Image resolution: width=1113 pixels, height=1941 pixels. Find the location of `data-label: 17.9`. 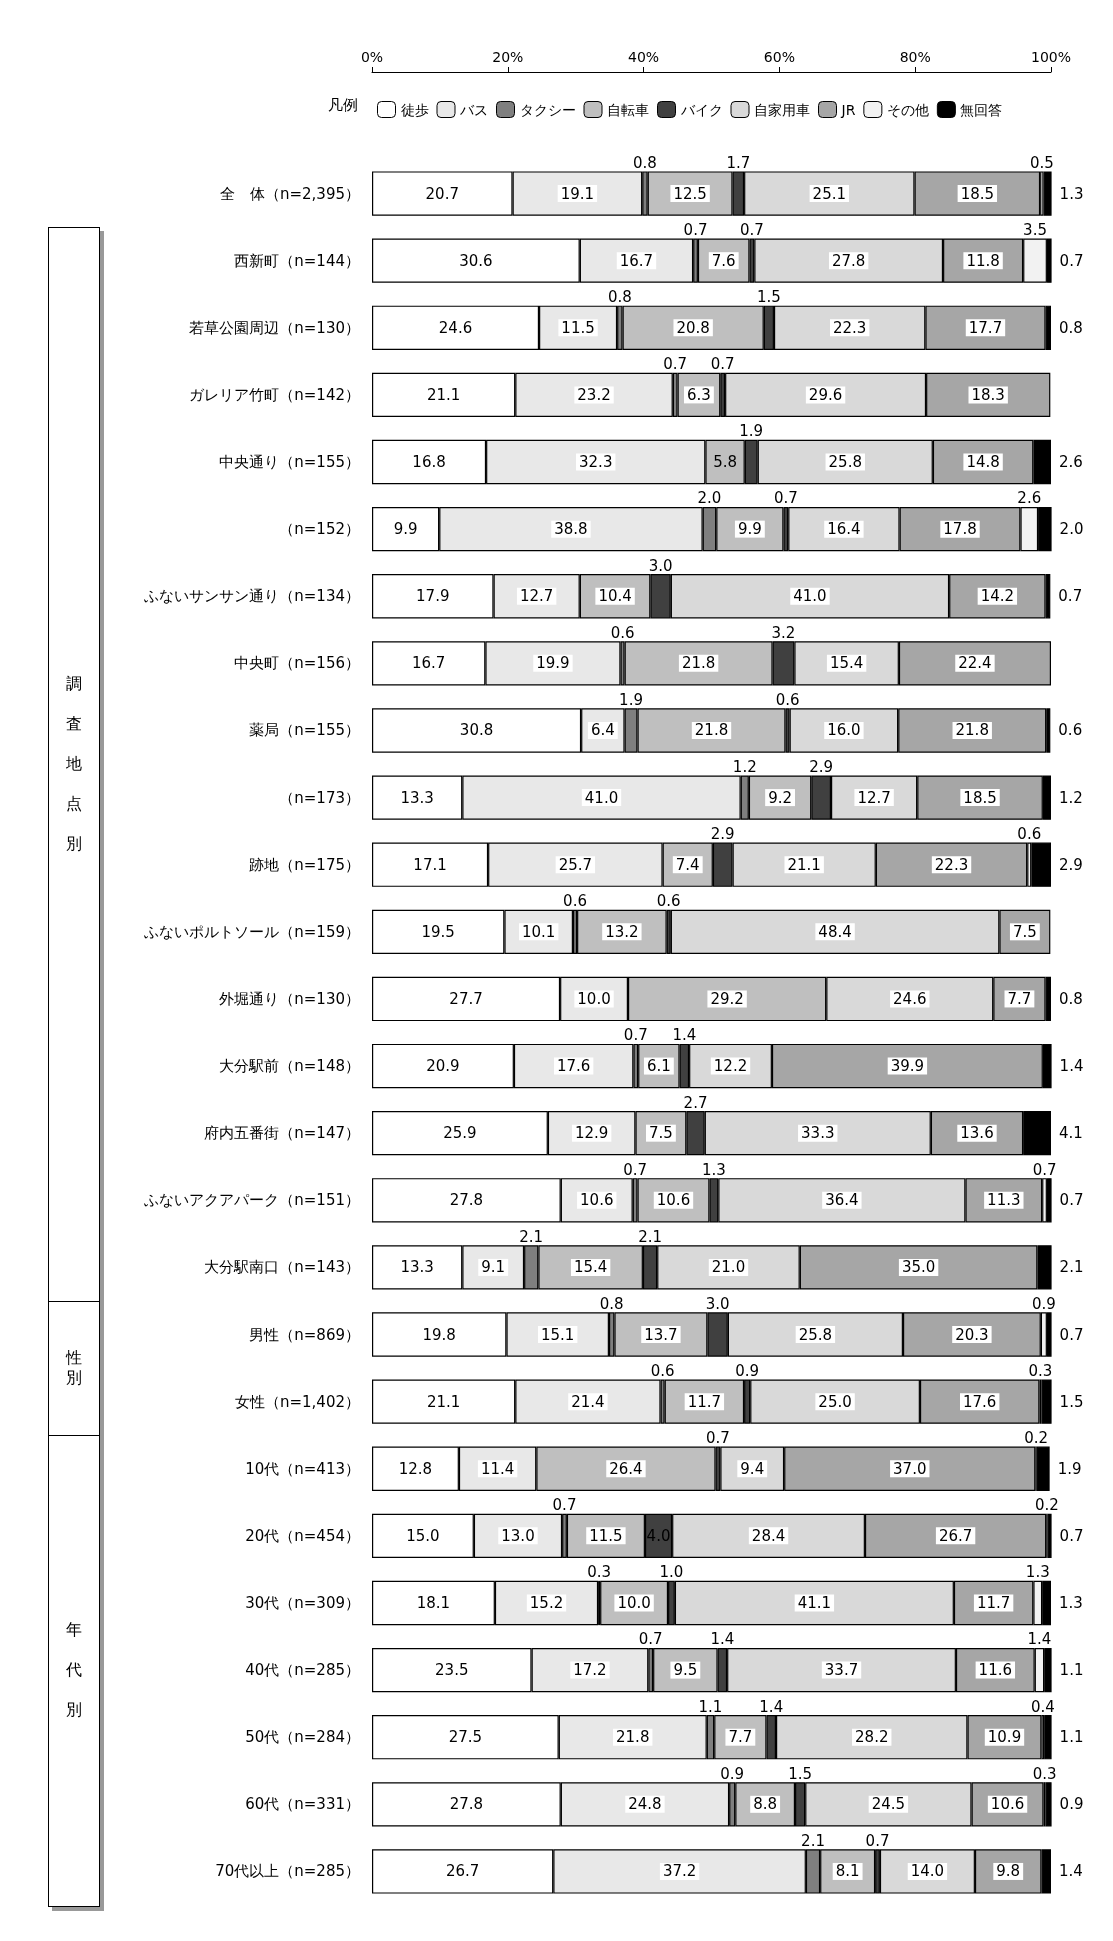

data-label: 17.9 is located at coordinates (433, 596).